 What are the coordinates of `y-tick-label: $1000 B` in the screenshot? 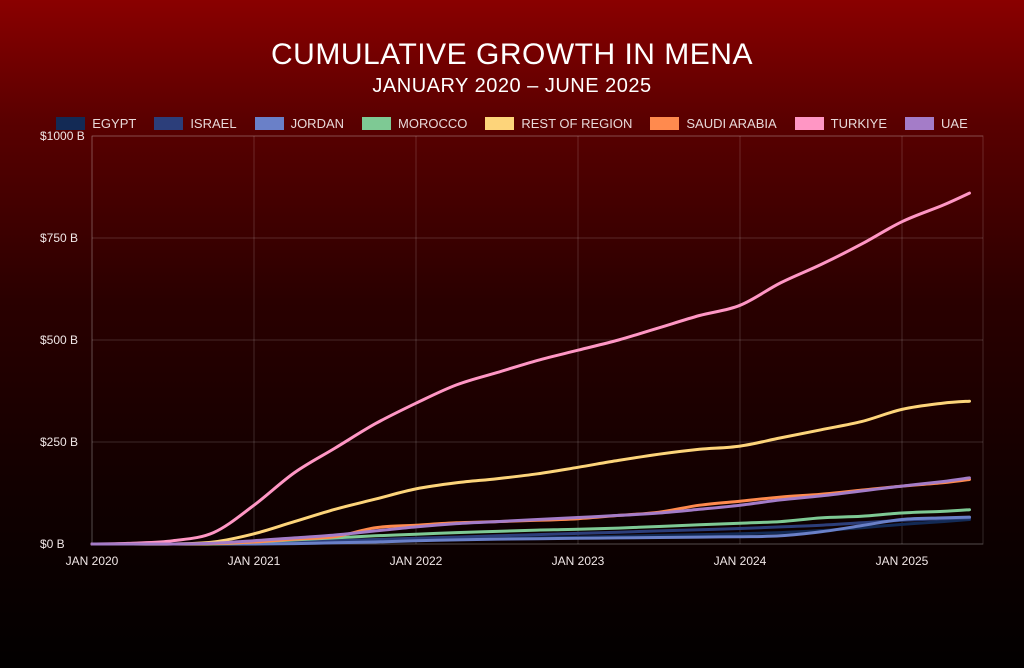 It's located at (62, 136).